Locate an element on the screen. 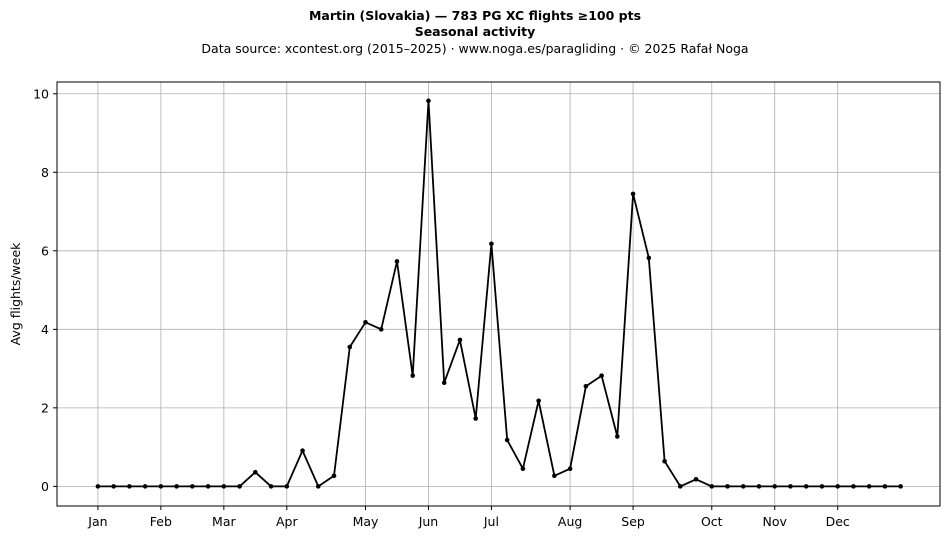 The width and height of the screenshot is (950, 539). x-tick-label: Nov is located at coordinates (775, 521).